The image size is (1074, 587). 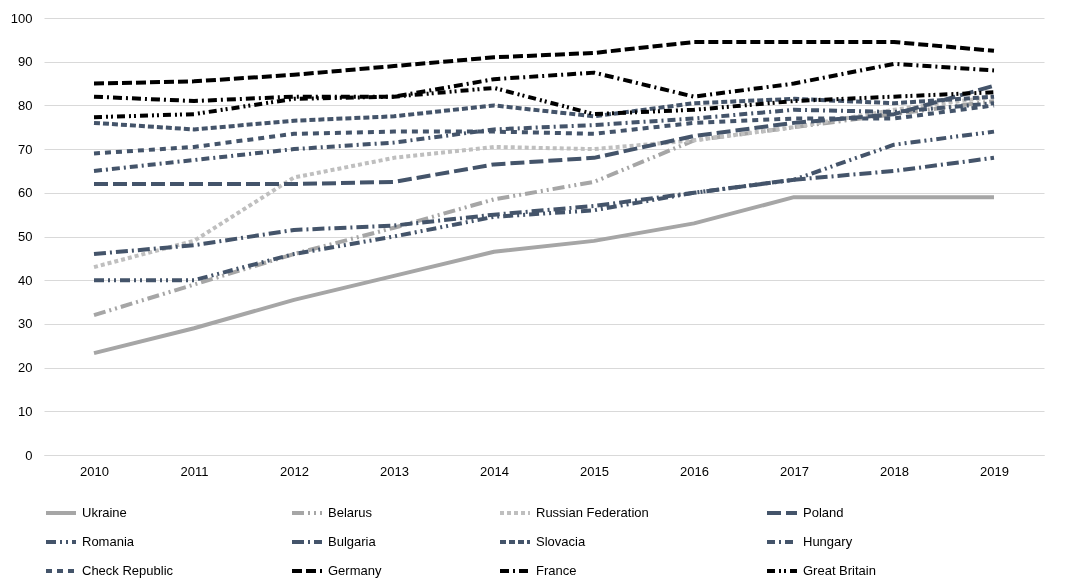 What do you see at coordinates (25, 236) in the screenshot?
I see `y-tick-label: 50` at bounding box center [25, 236].